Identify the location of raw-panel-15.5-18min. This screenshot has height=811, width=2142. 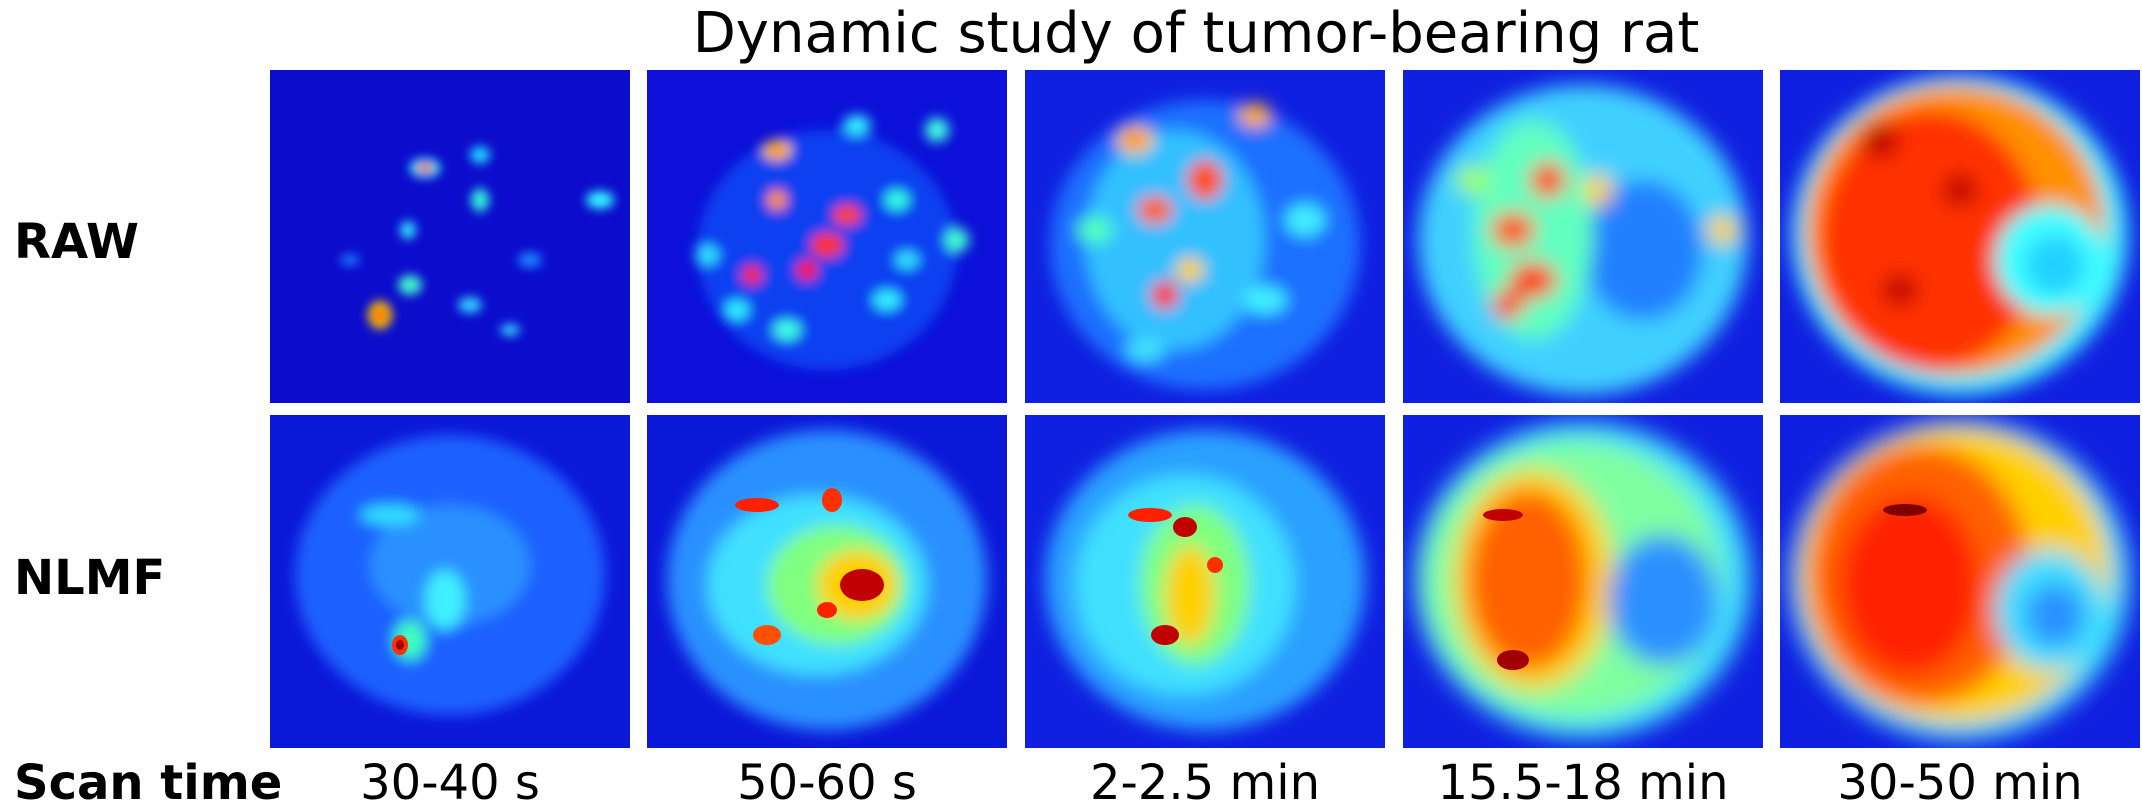
(1583, 236).